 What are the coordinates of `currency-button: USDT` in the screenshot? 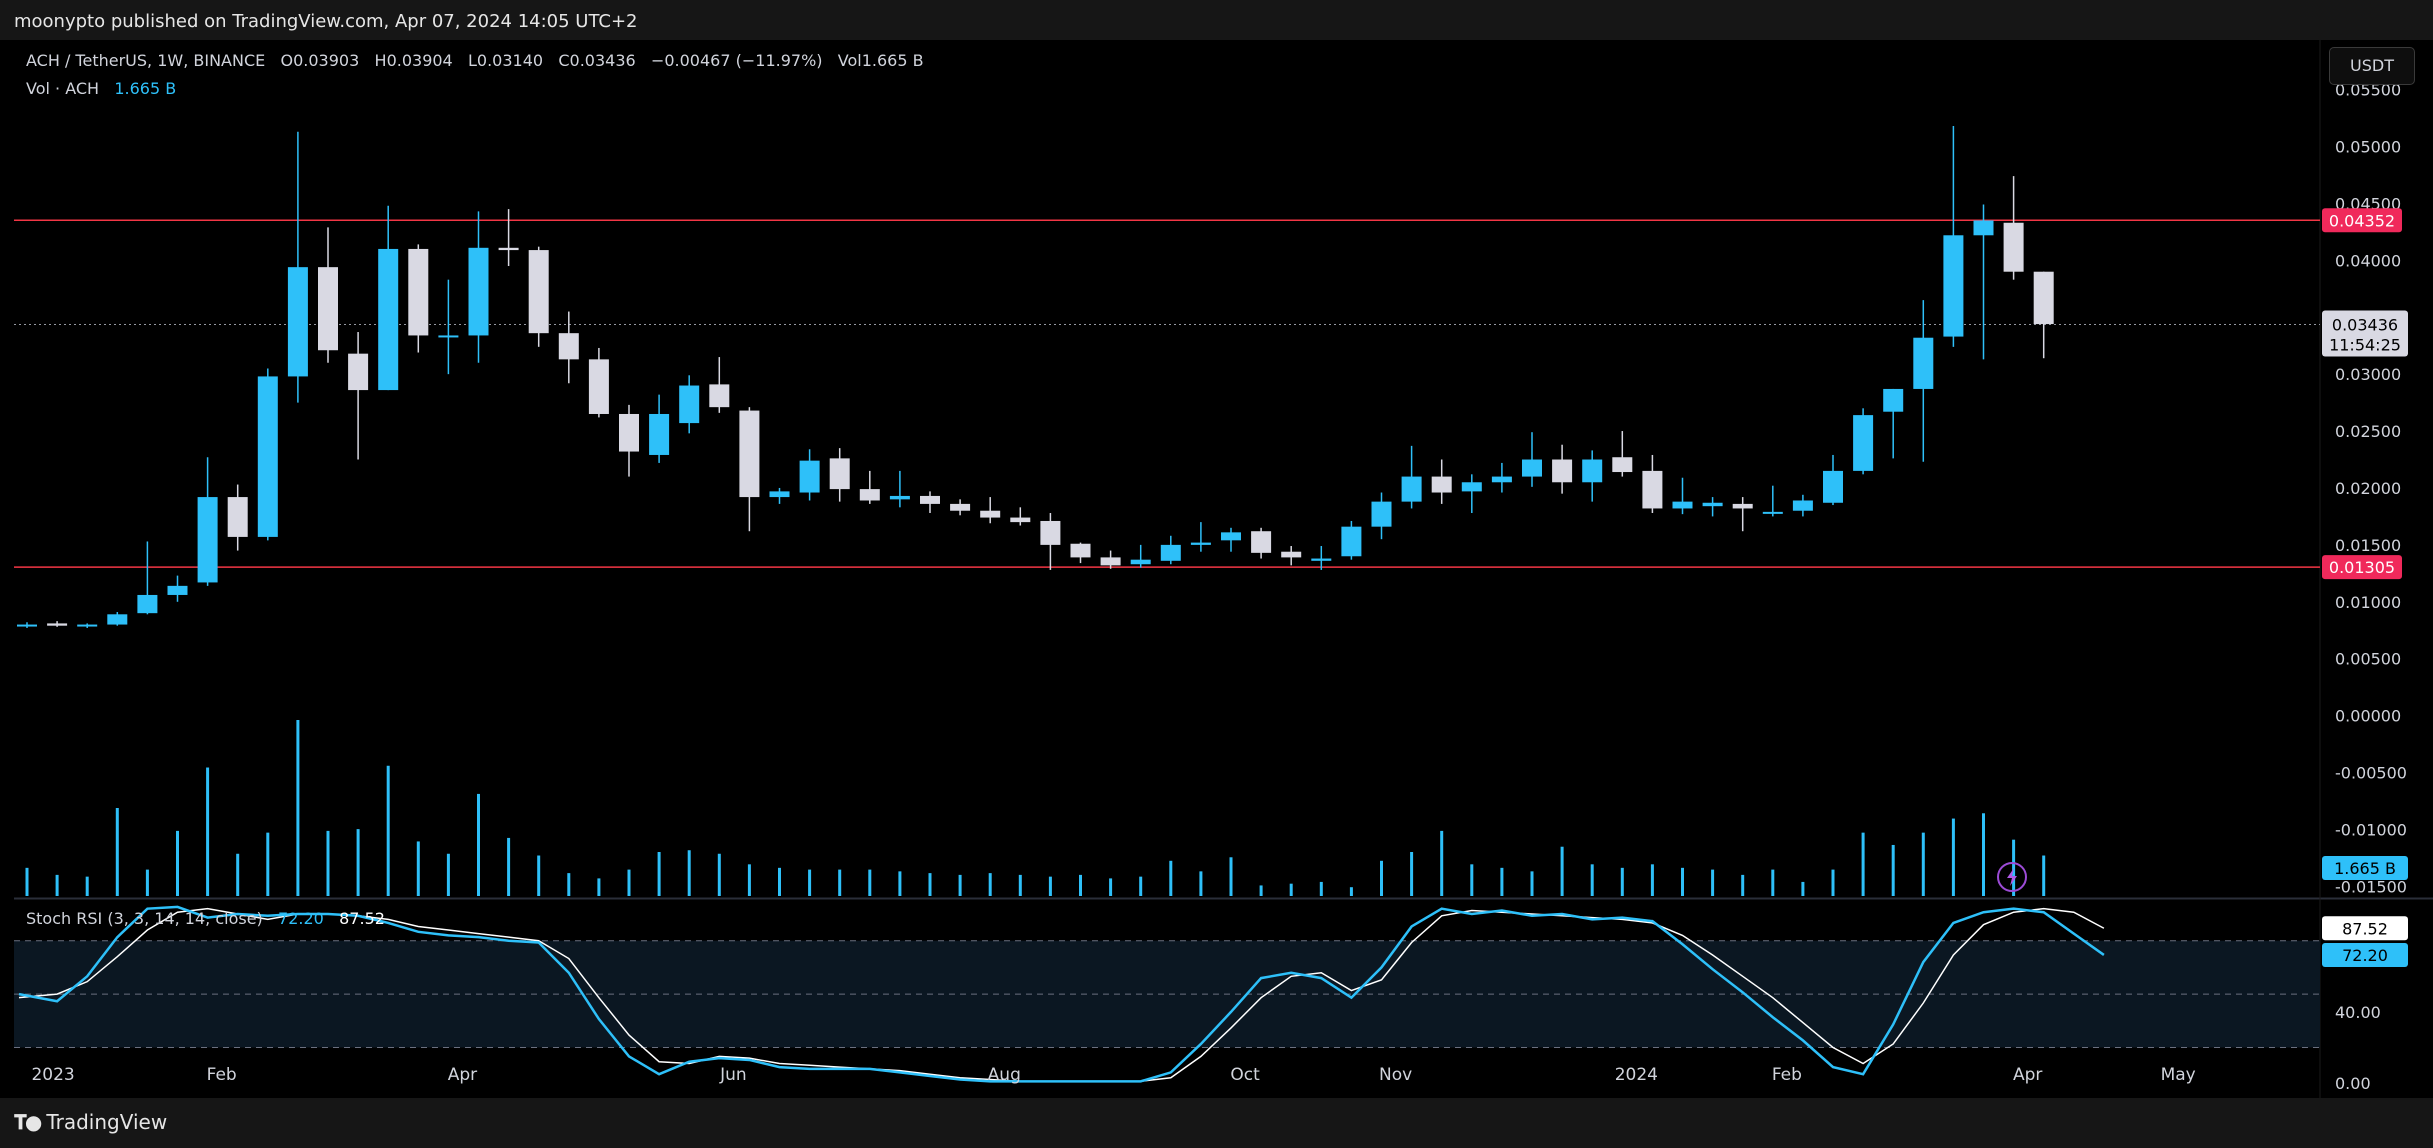 It's located at (2372, 66).